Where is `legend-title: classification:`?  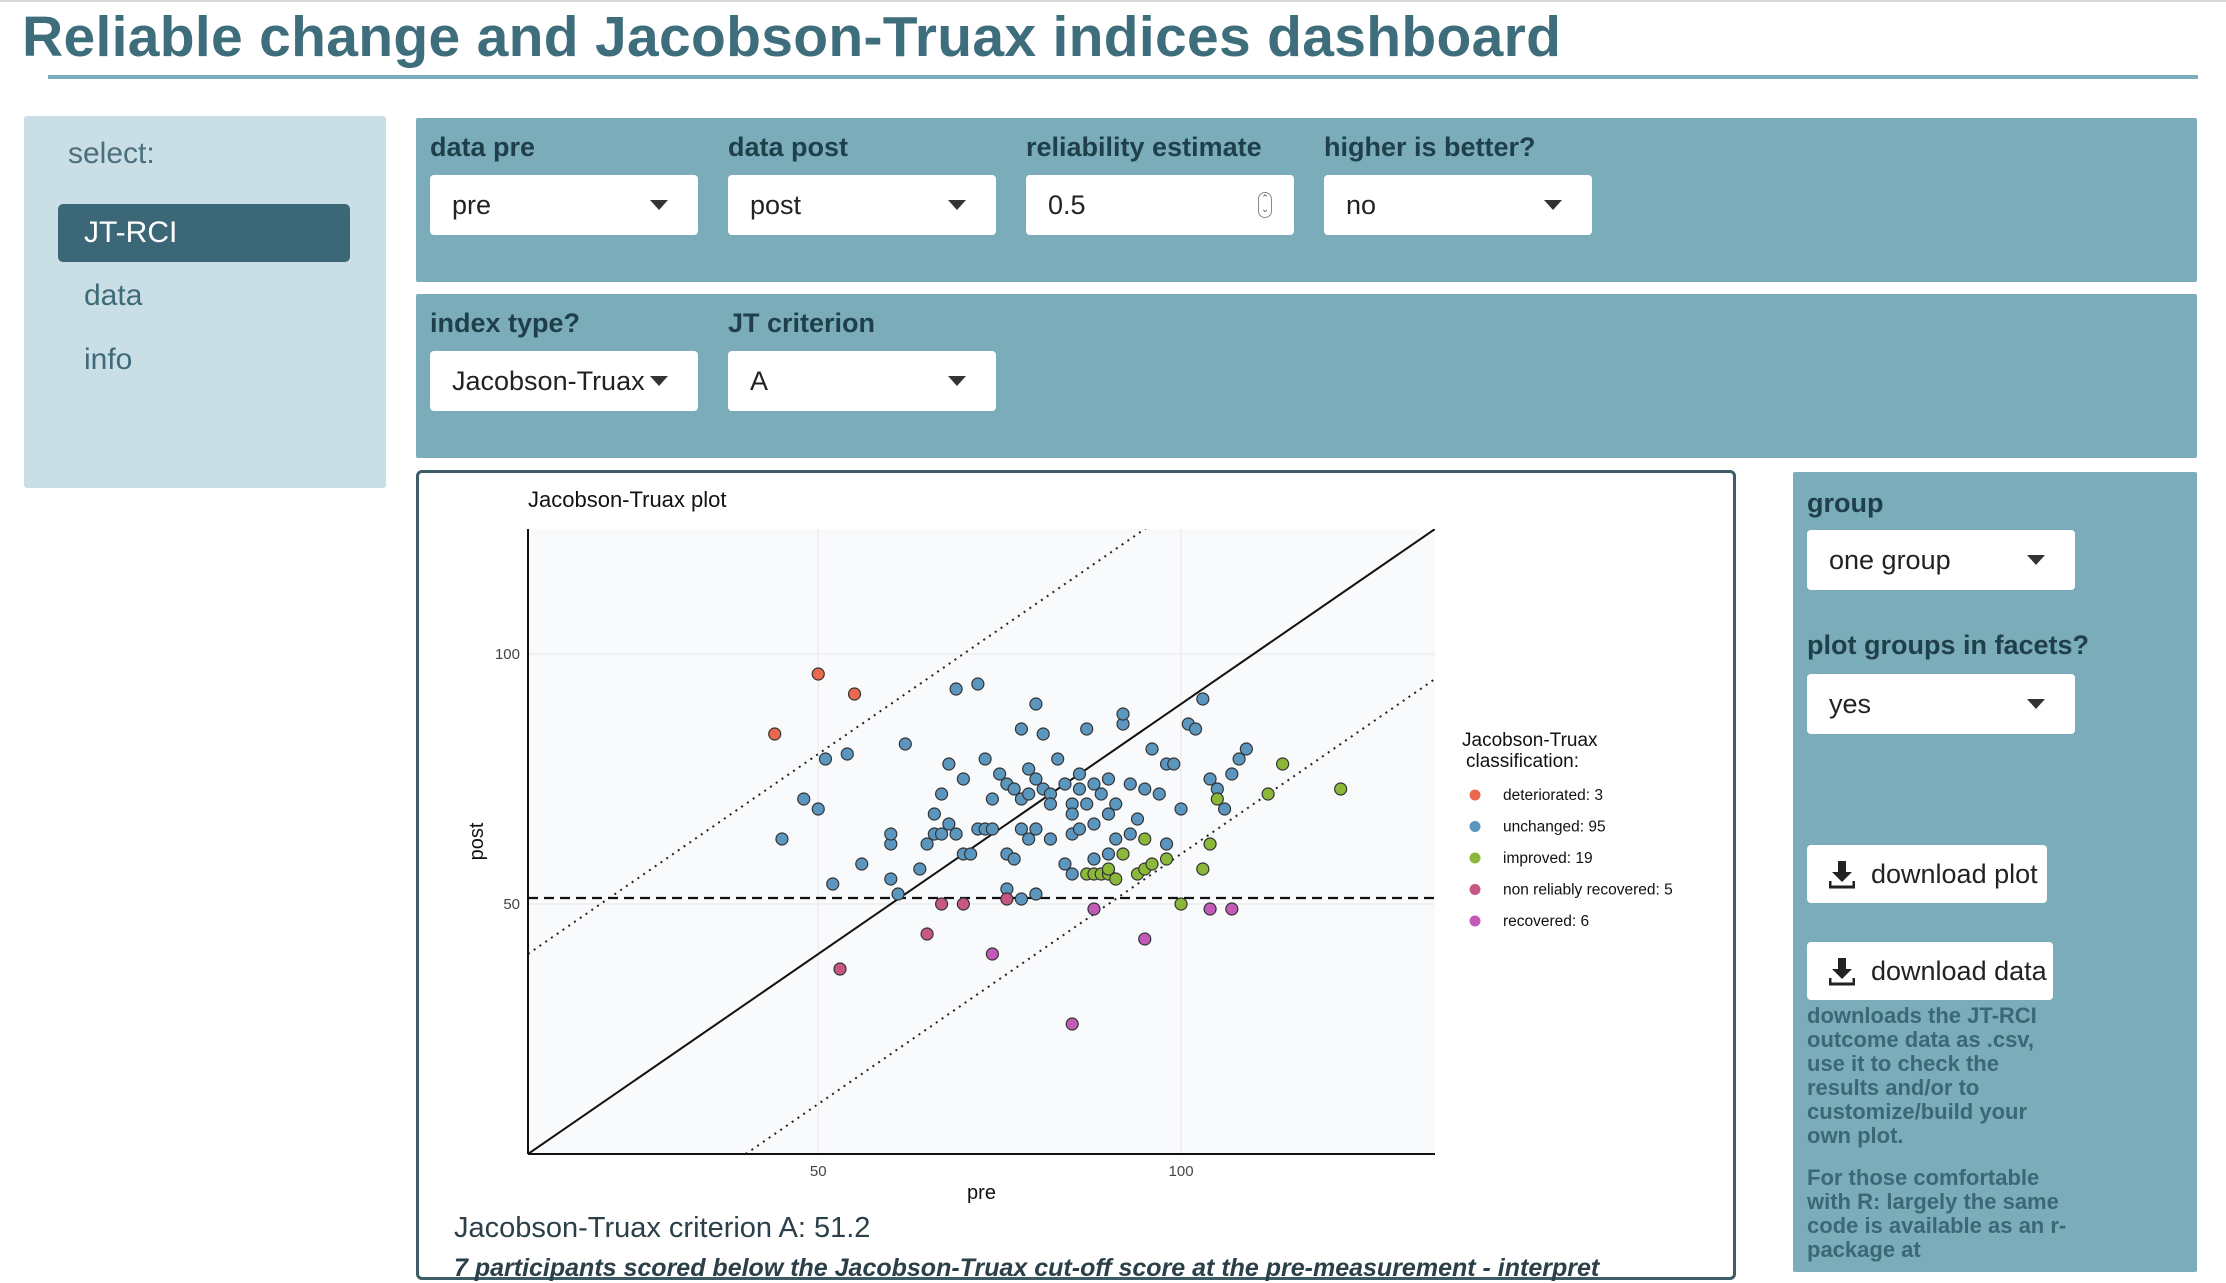
legend-title: classification: is located at coordinates (1522, 761).